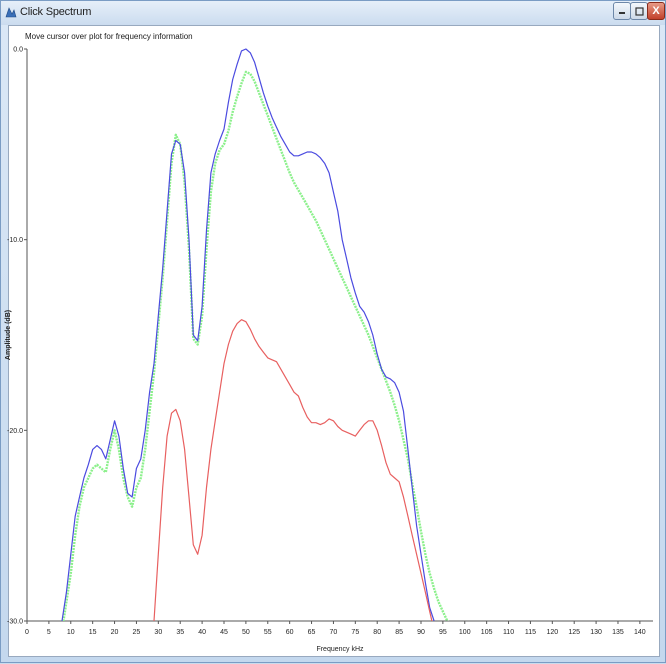 The height and width of the screenshot is (664, 666). I want to click on close-button: X, so click(656, 11).